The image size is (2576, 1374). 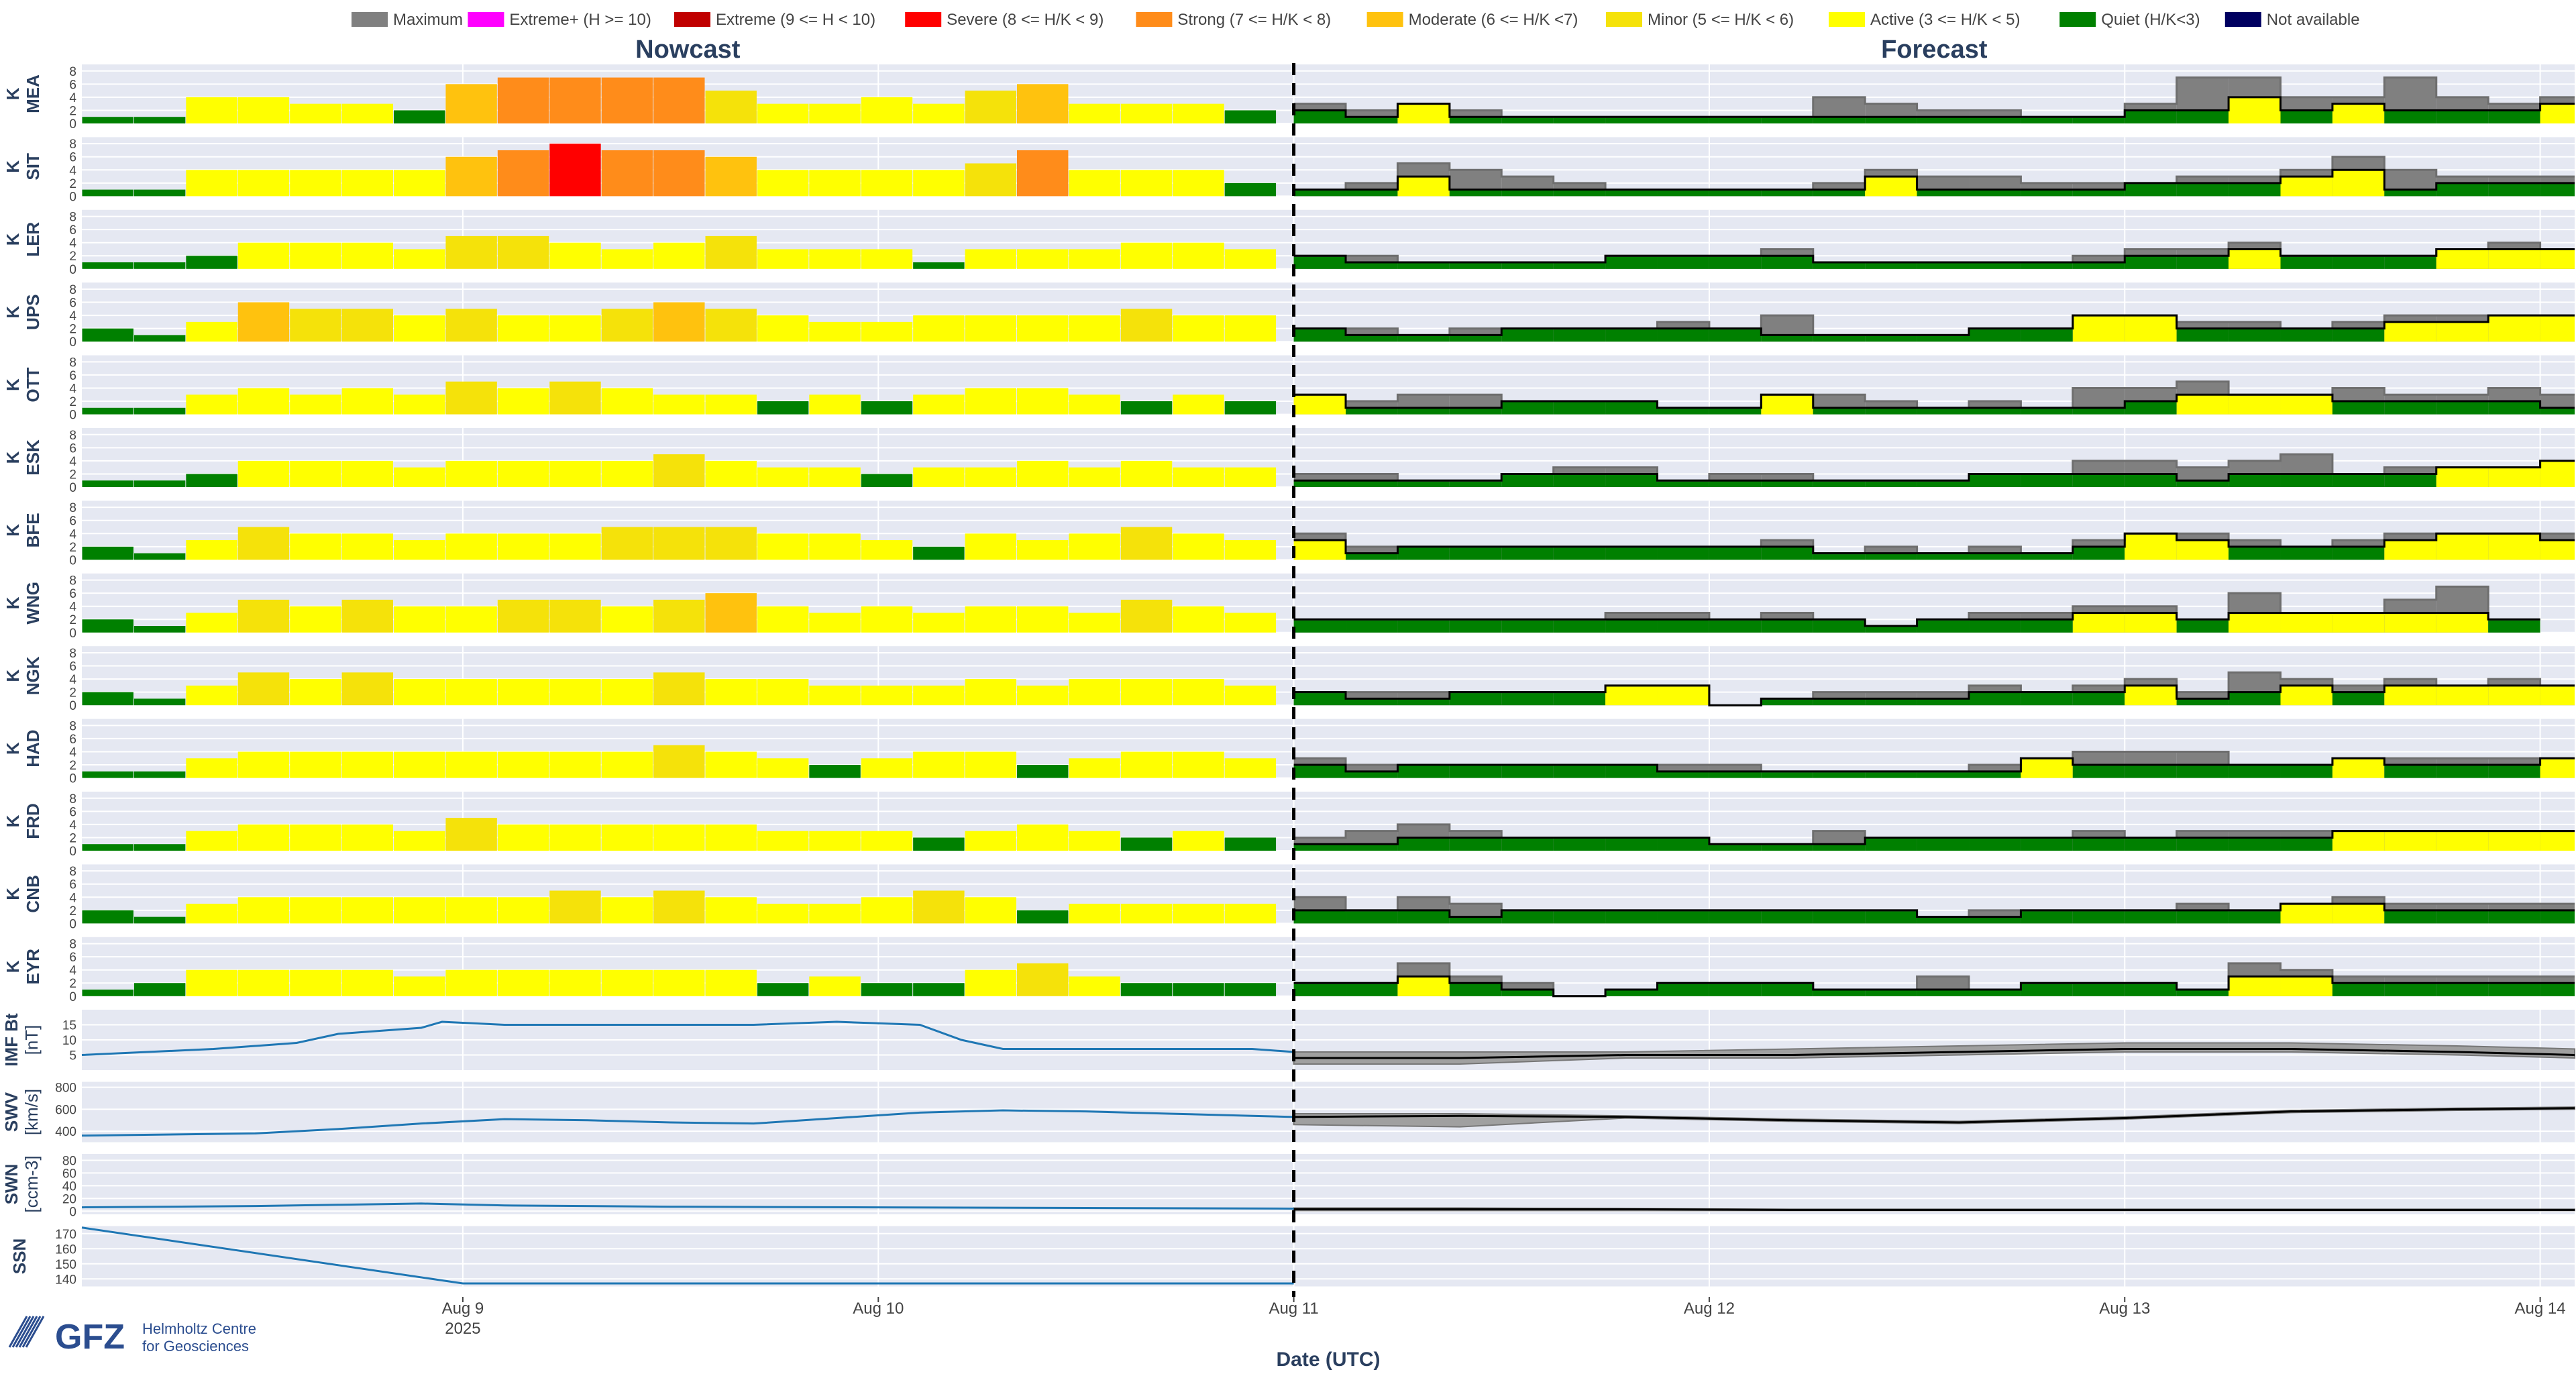 I want to click on forecast-header: Forecast, so click(x=1934, y=50).